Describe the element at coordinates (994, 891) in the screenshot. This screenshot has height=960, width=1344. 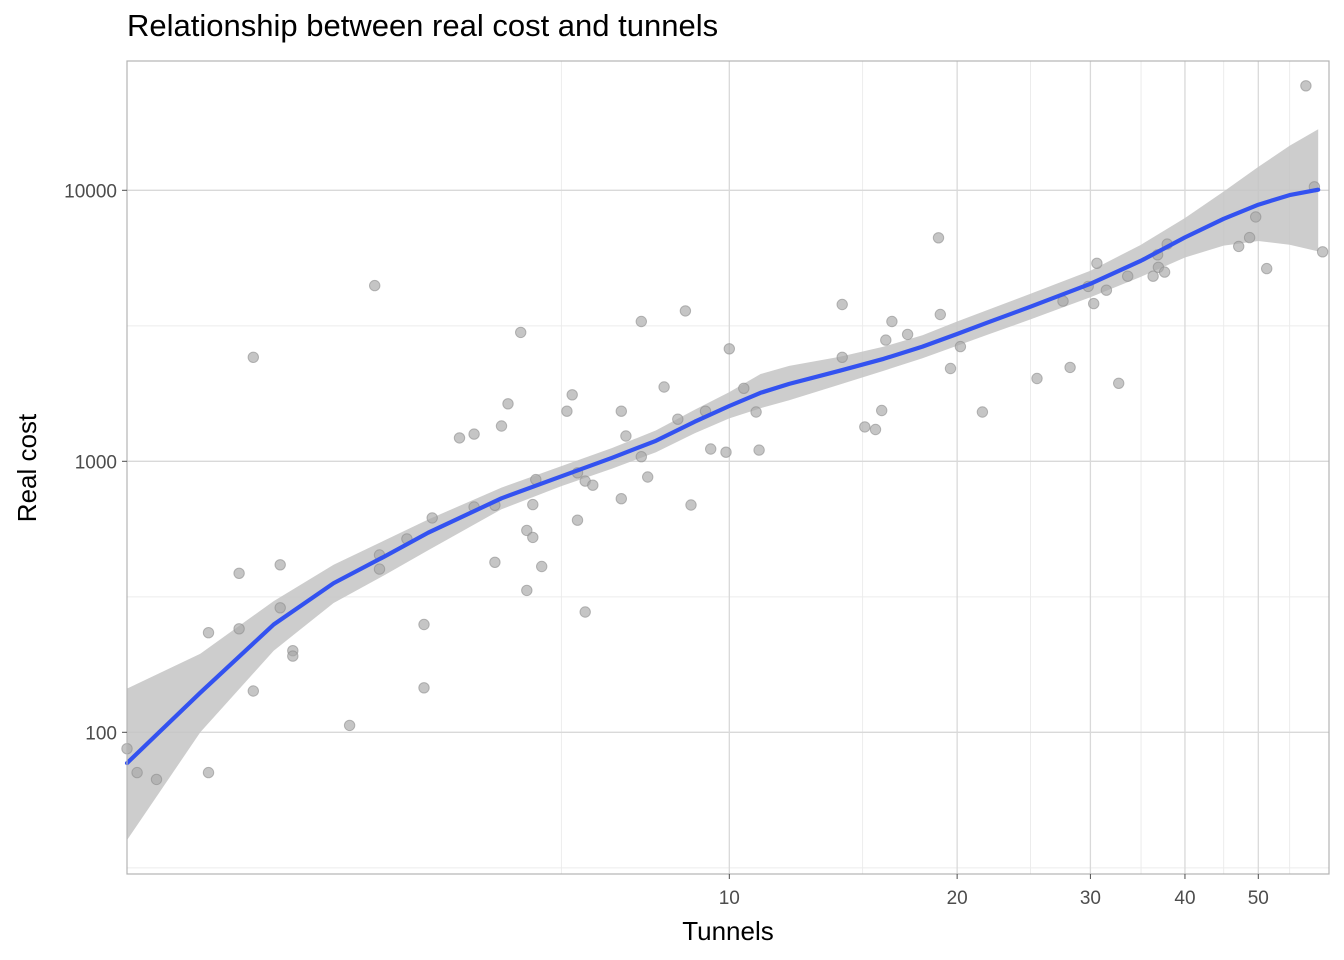
I see `x-axis-ticks: 10 20 30 40 50` at that location.